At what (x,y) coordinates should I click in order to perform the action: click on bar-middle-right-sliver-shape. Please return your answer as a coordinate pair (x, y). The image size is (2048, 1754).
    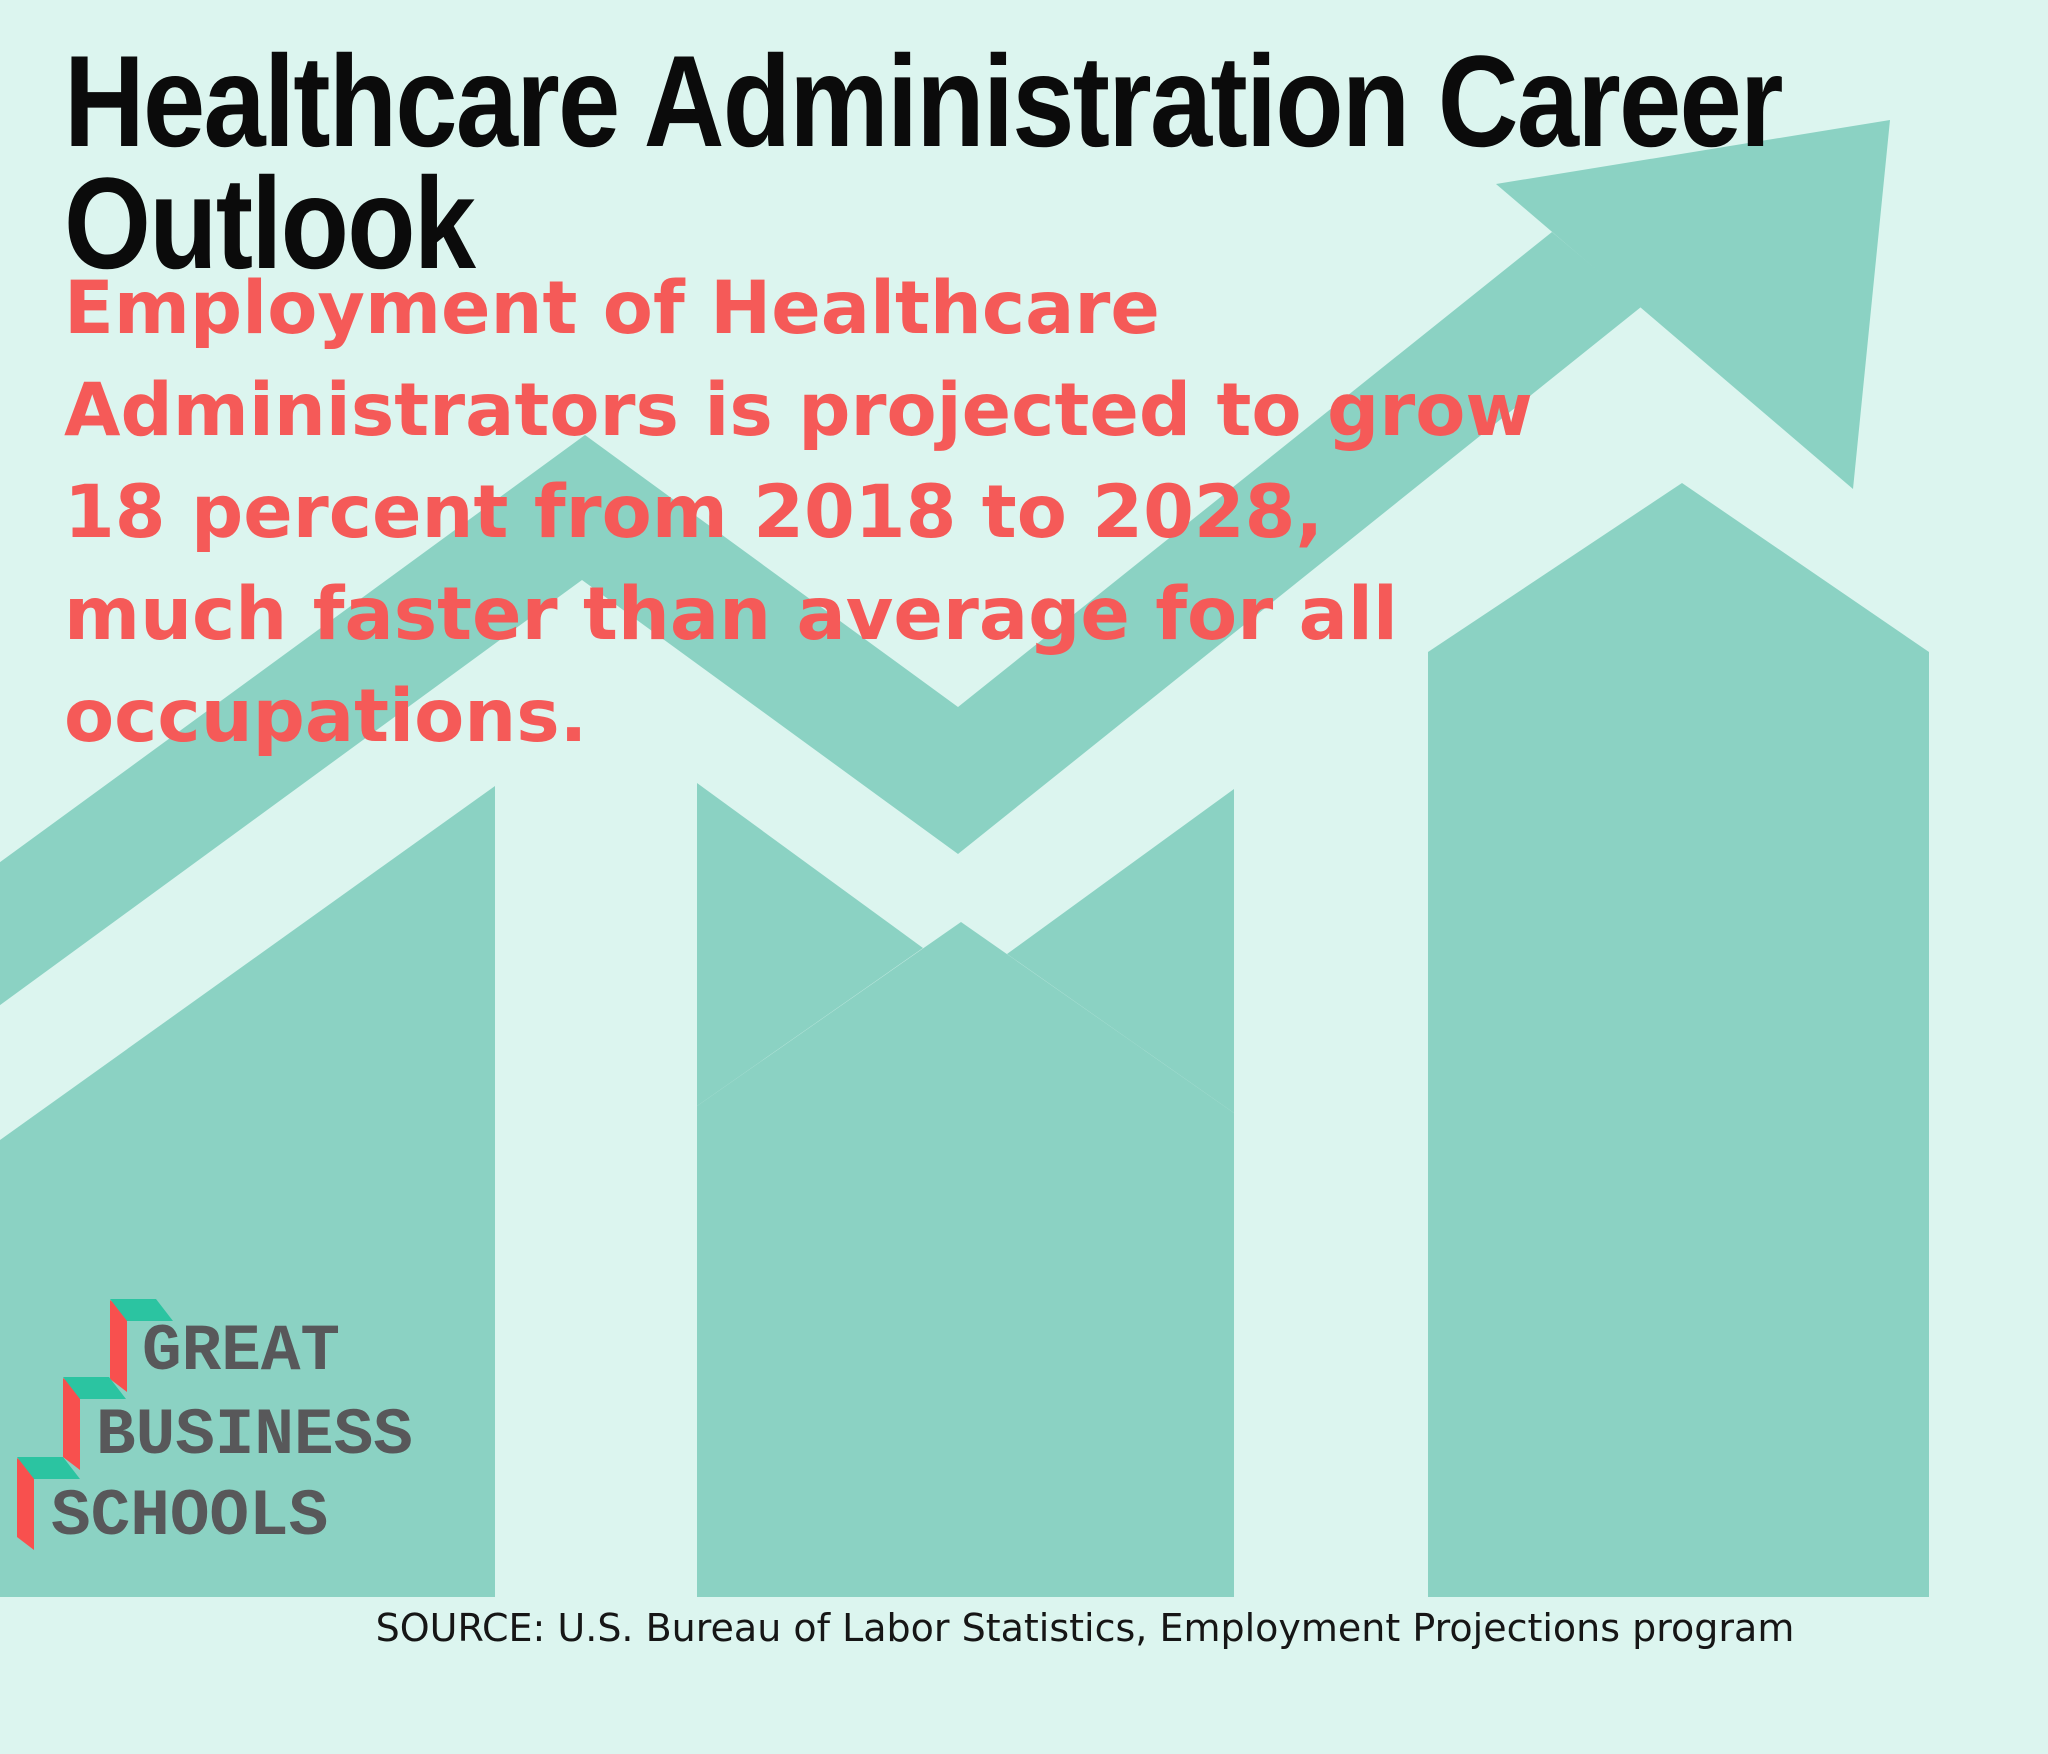
    Looking at the image, I should click on (1120, 951).